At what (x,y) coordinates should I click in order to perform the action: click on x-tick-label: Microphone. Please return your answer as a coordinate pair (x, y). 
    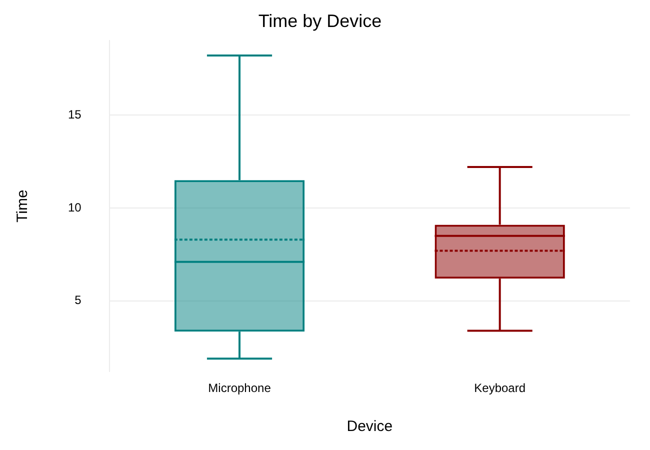
    Looking at the image, I should click on (240, 388).